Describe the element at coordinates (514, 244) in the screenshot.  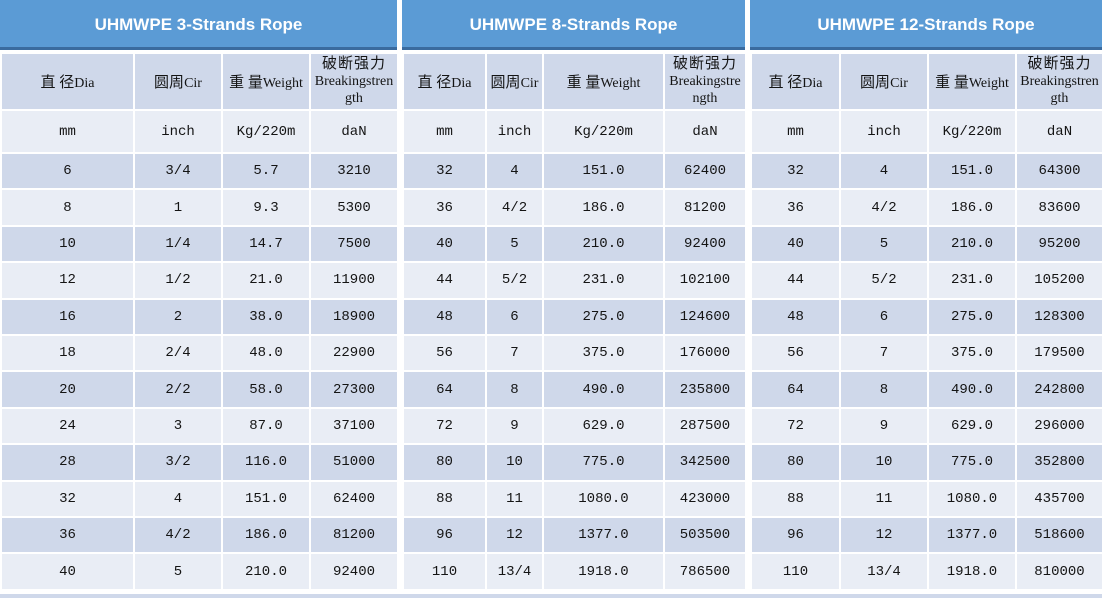
I see `table-cell: 5` at that location.